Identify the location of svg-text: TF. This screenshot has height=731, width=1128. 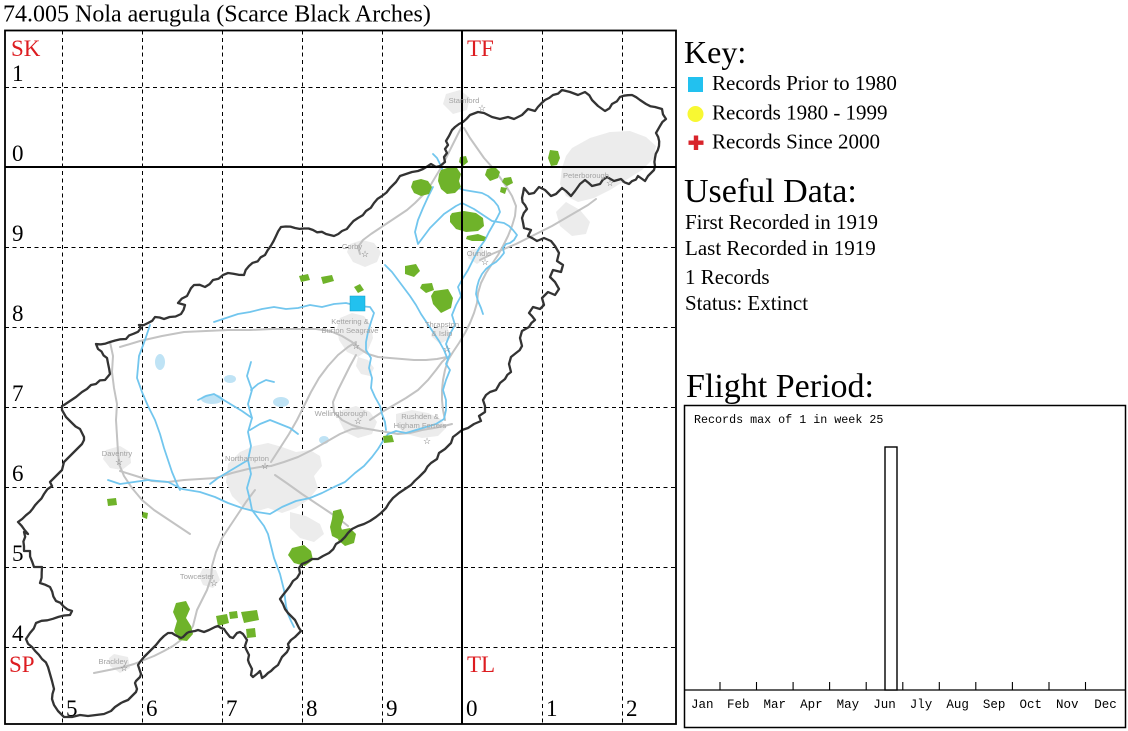
(480, 48).